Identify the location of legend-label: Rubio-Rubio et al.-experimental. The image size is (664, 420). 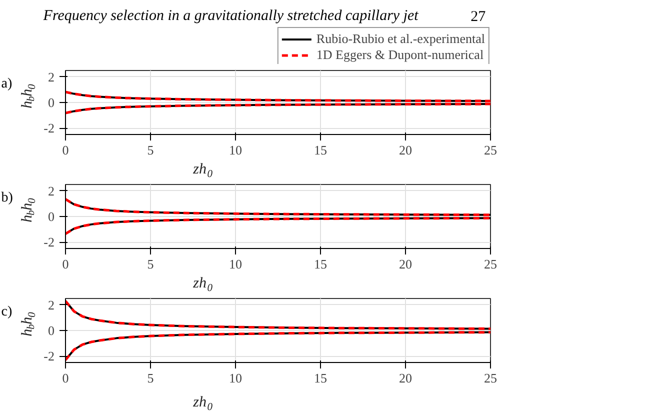
(400, 39).